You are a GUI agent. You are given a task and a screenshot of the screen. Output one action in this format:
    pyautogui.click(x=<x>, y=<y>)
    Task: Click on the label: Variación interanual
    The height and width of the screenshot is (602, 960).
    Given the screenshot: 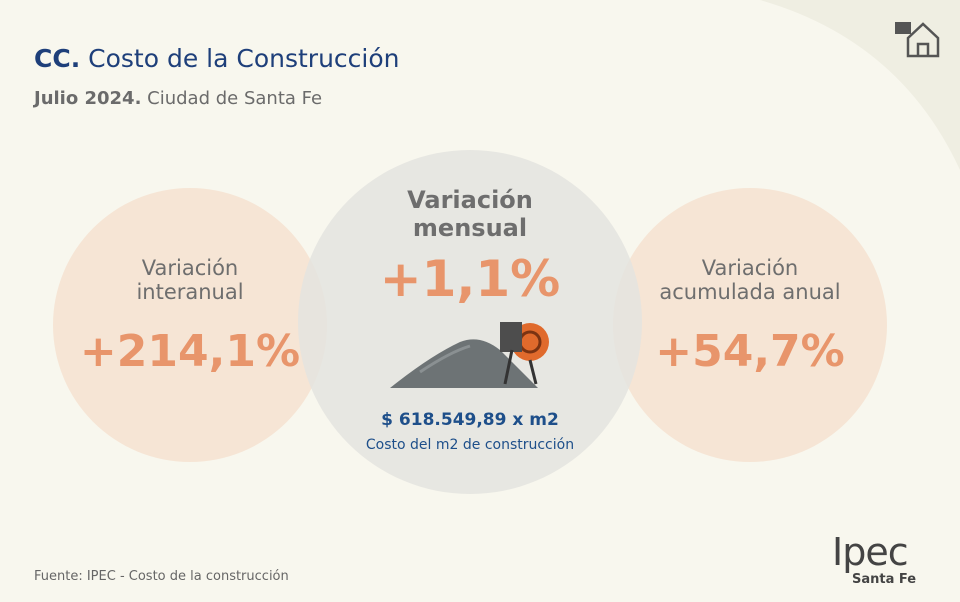 What is the action you would take?
    pyautogui.click(x=190, y=280)
    